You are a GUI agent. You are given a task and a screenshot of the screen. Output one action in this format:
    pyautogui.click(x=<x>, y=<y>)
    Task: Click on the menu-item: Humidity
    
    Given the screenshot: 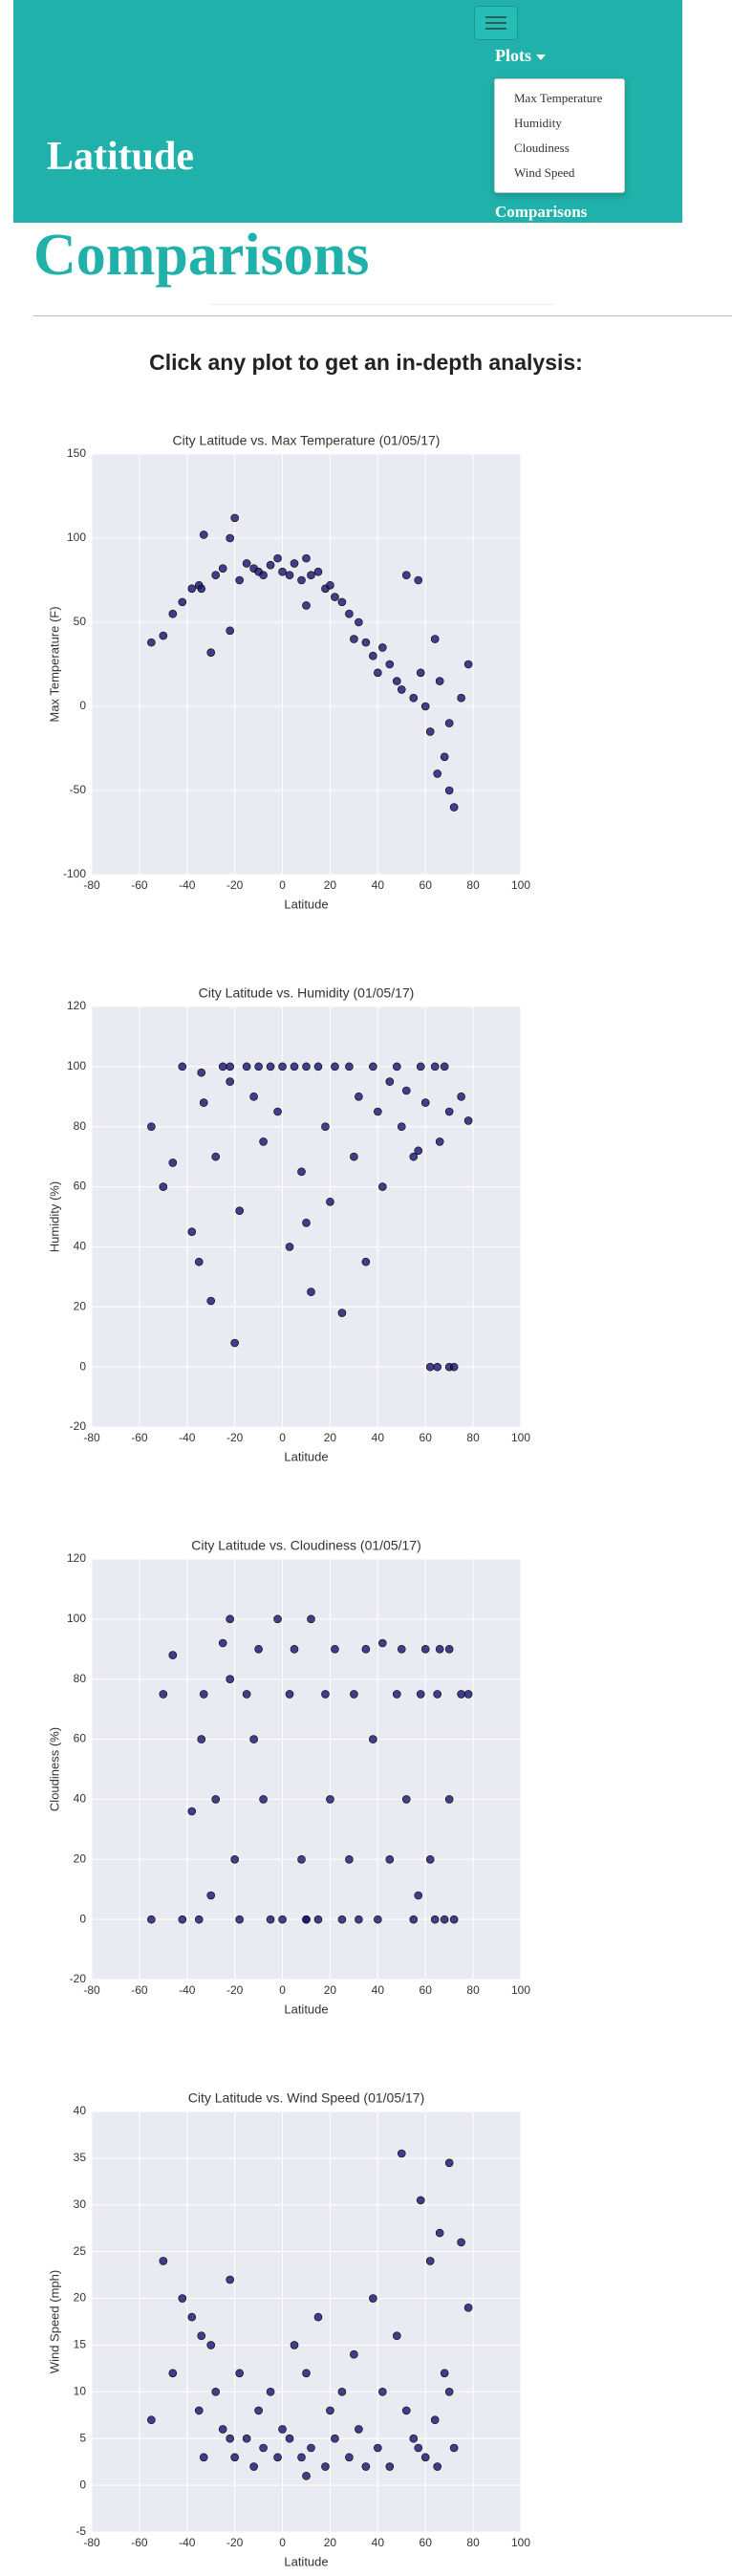 What is the action you would take?
    pyautogui.click(x=538, y=123)
    